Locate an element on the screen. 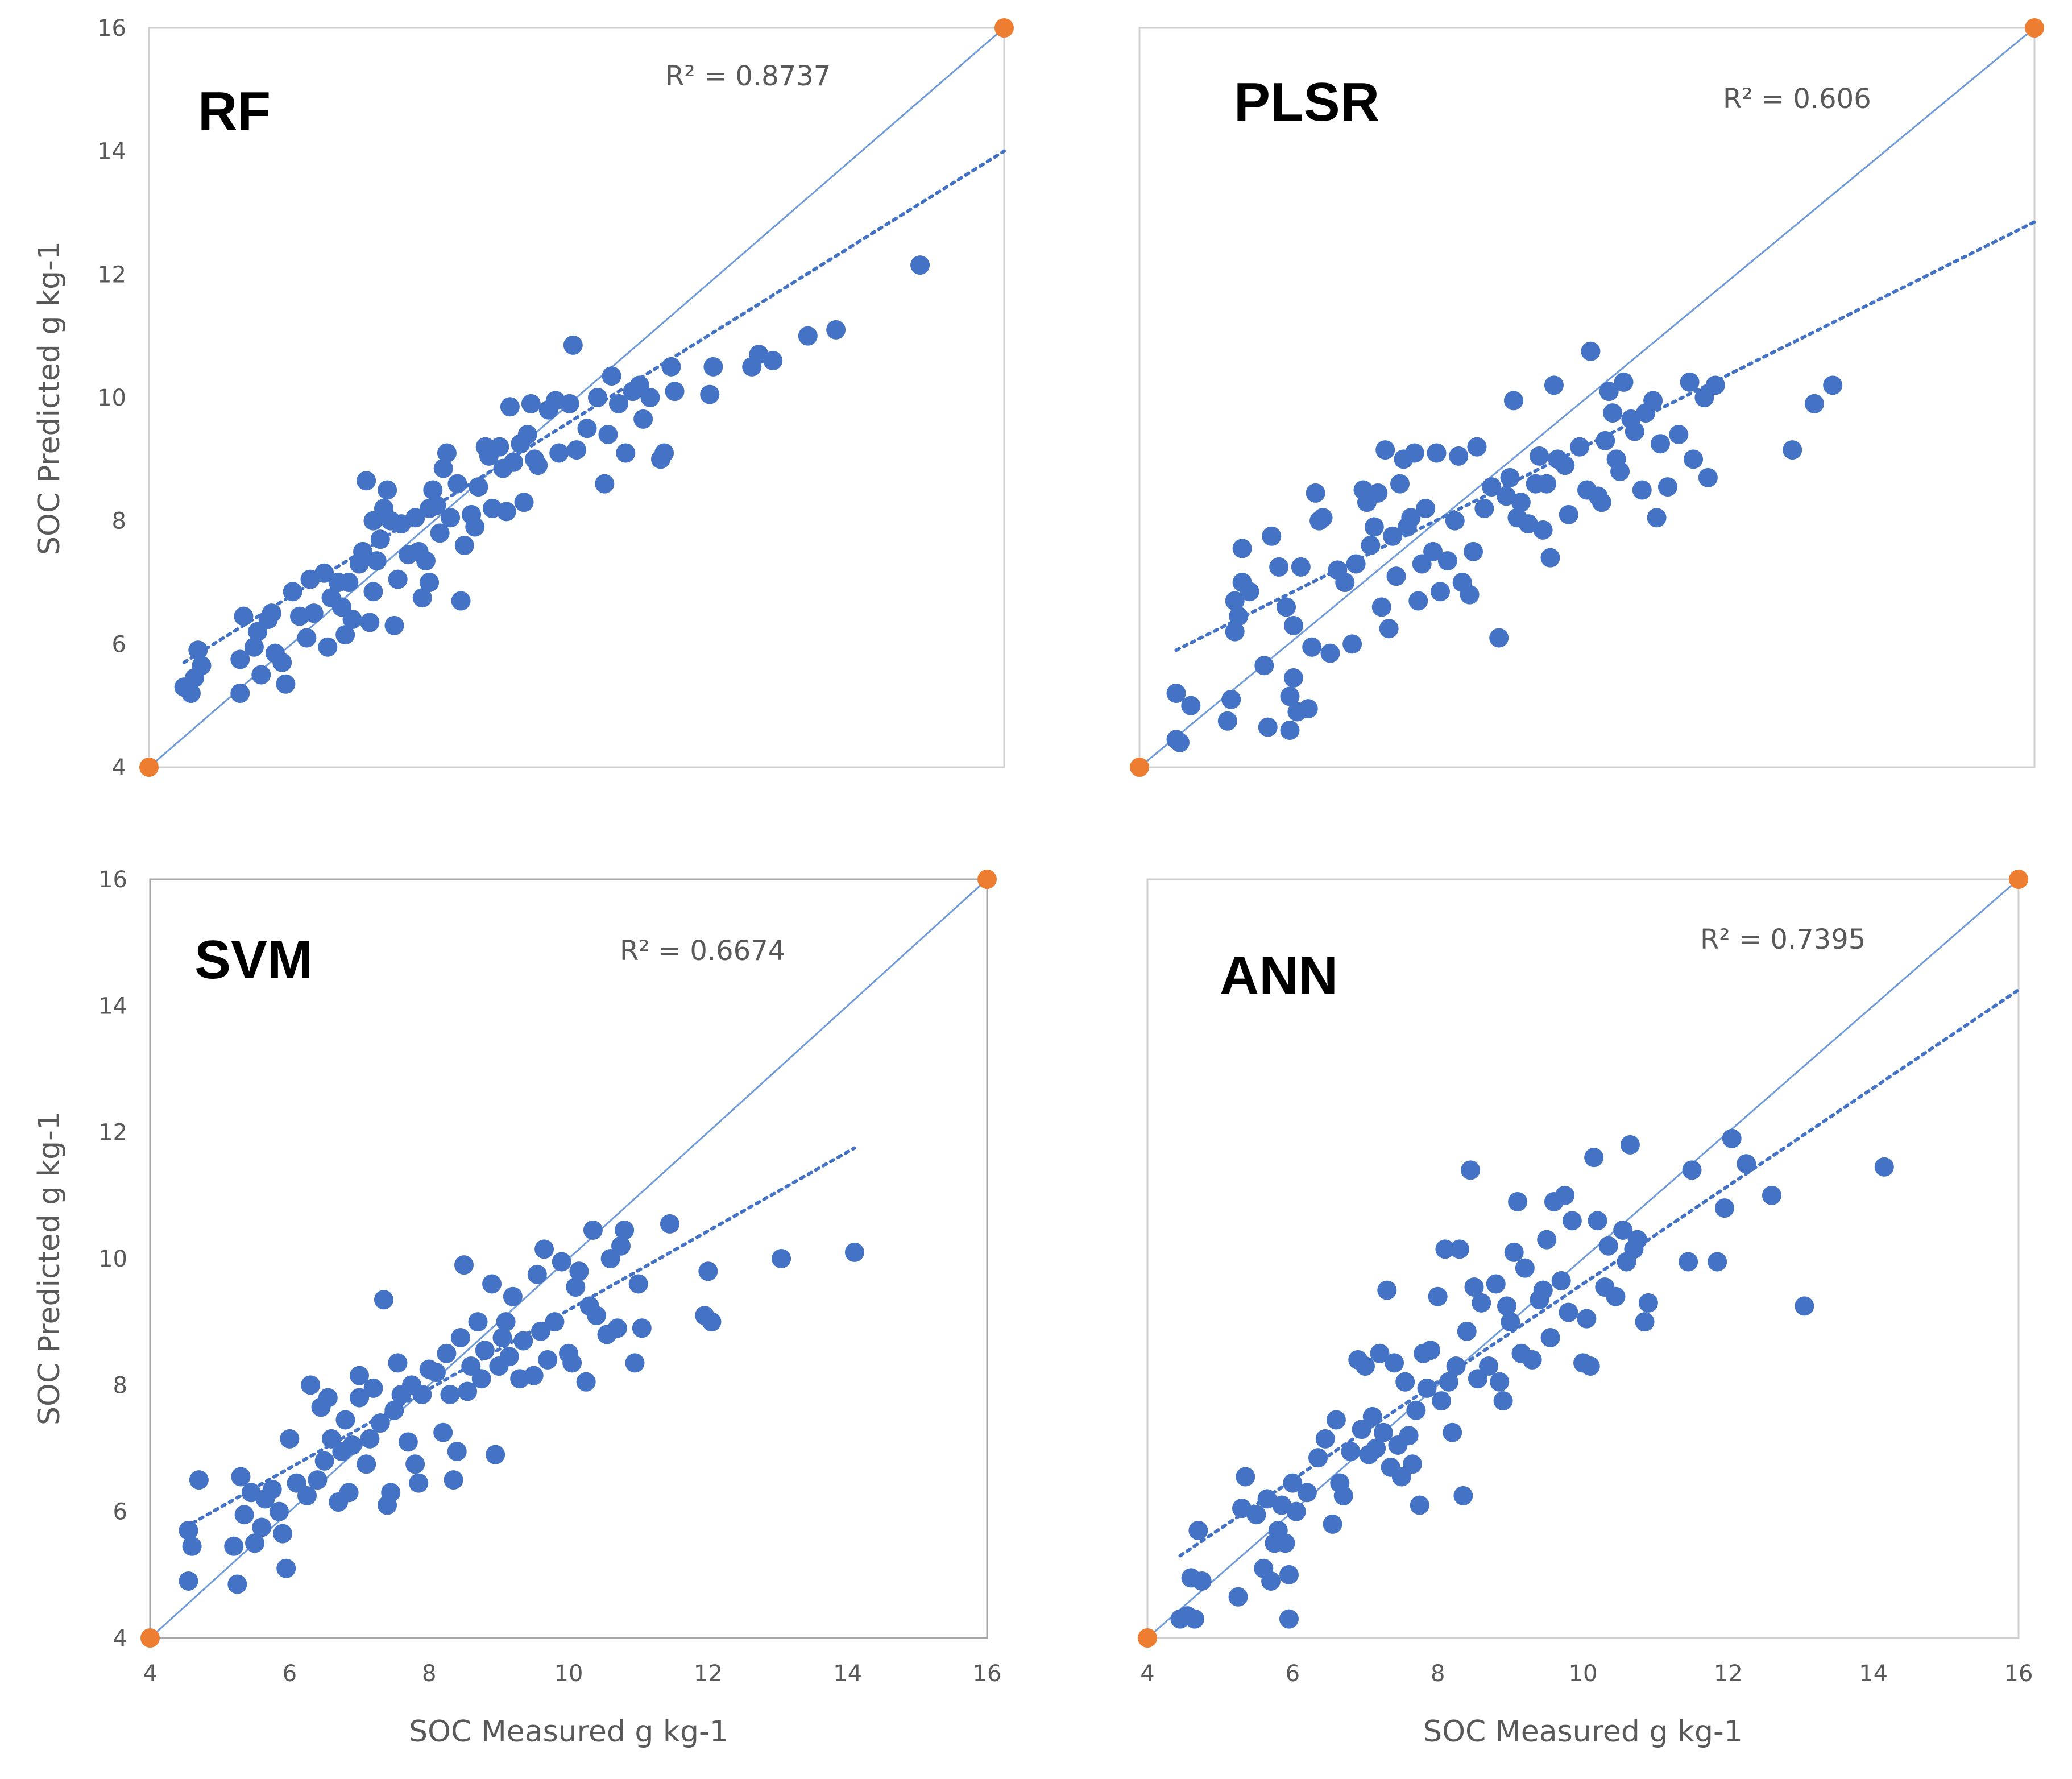 The height and width of the screenshot is (1779, 2072). y-tick-label: 4 is located at coordinates (120, 1639).